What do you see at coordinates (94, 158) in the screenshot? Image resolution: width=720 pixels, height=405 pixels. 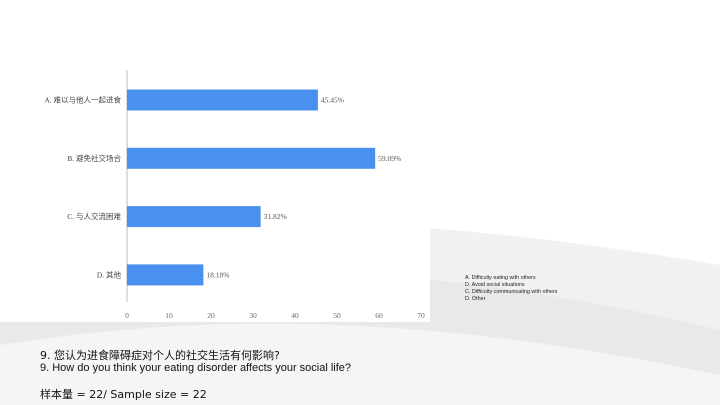 I see `category-label: B. 避免社交场合` at bounding box center [94, 158].